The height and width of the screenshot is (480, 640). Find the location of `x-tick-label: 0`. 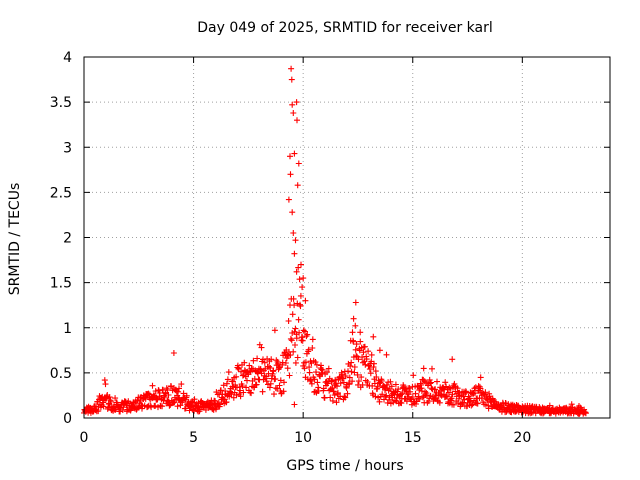

x-tick-label: 0 is located at coordinates (84, 438).